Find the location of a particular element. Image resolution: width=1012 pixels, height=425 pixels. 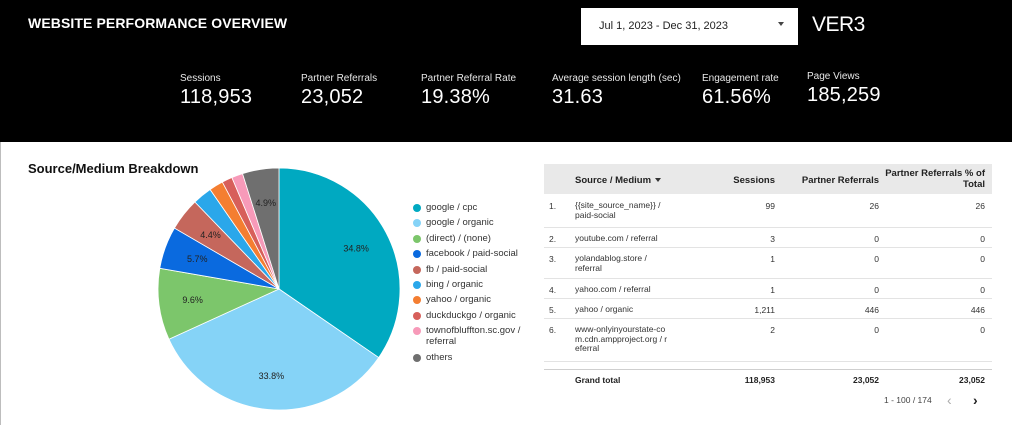

row-index: 4. is located at coordinates (553, 290).